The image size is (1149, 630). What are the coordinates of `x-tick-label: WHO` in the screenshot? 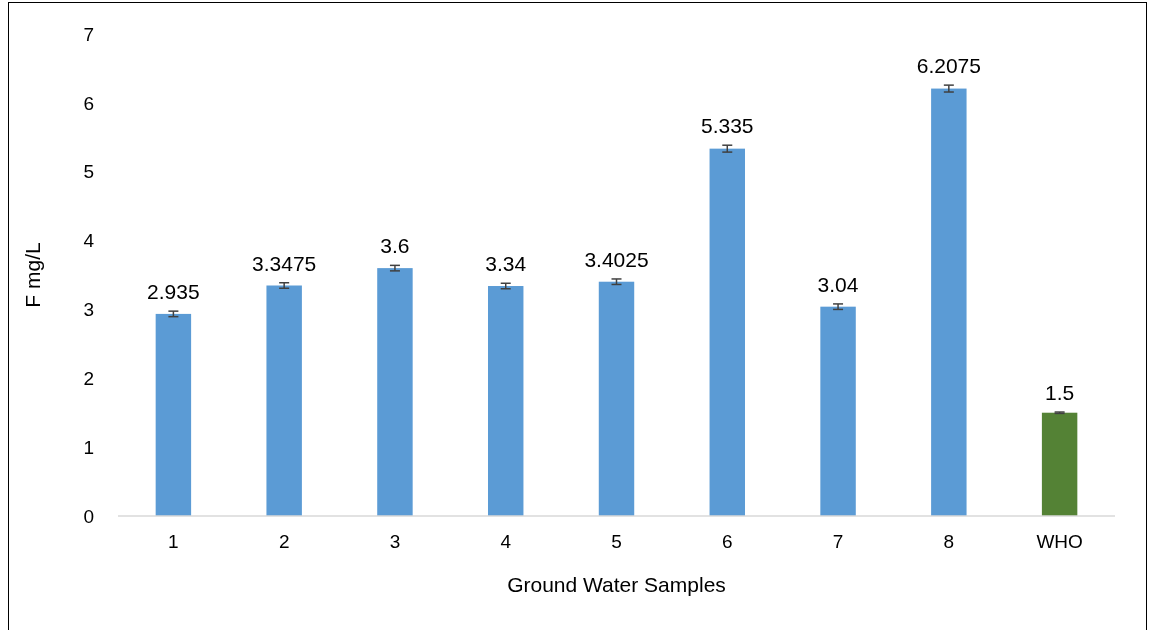 It's located at (1059, 541).